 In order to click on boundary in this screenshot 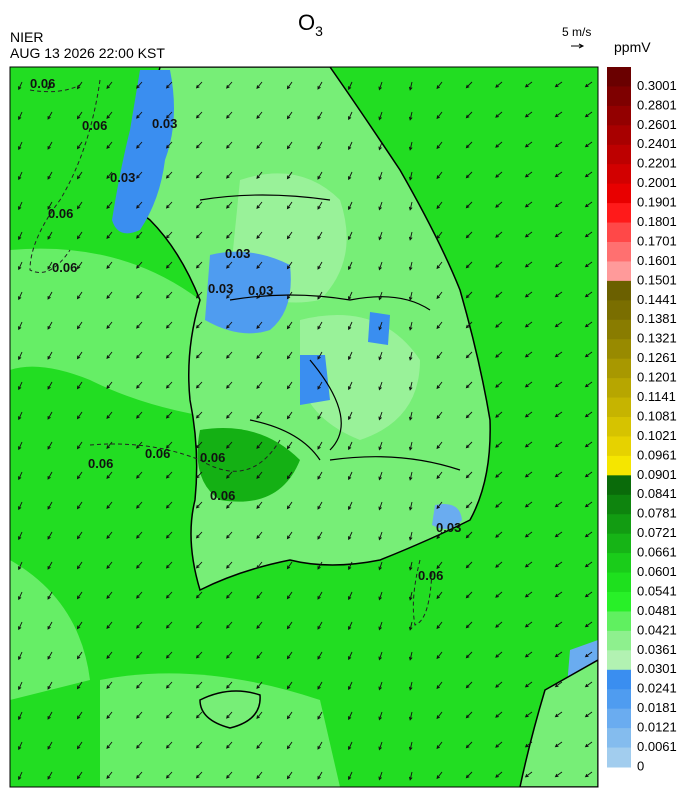, I will do `click(330, 332)`.